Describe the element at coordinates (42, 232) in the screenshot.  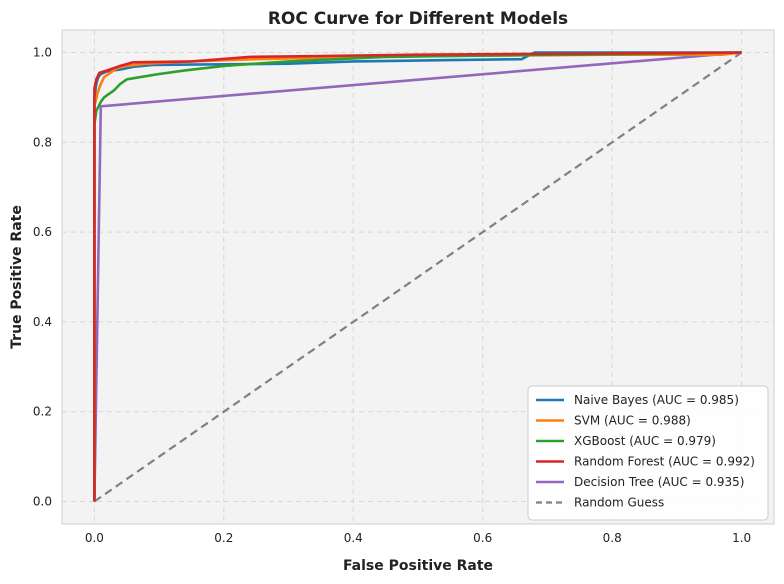
I see `y-tick-label: 0.6` at that location.